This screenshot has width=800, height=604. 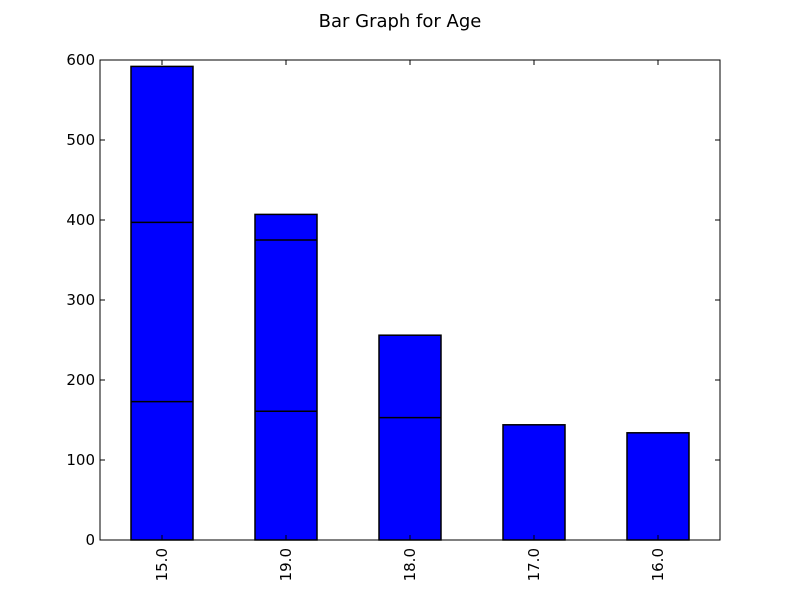 I want to click on chart-title: Bar Graph for Age, so click(x=400, y=21).